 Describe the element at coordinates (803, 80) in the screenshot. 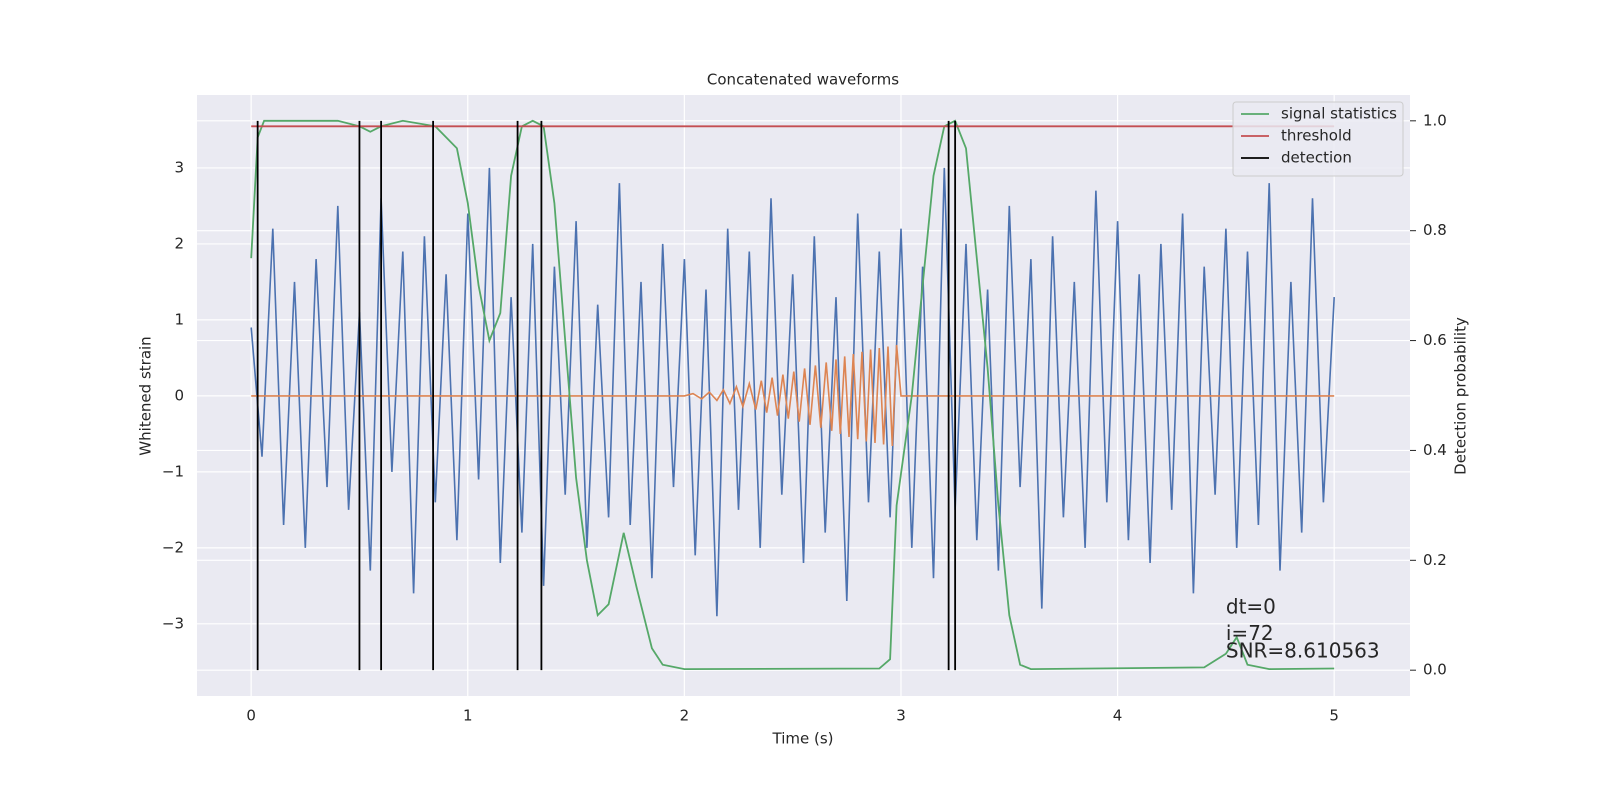

I see `chart-title: Concatenated waveforms` at that location.